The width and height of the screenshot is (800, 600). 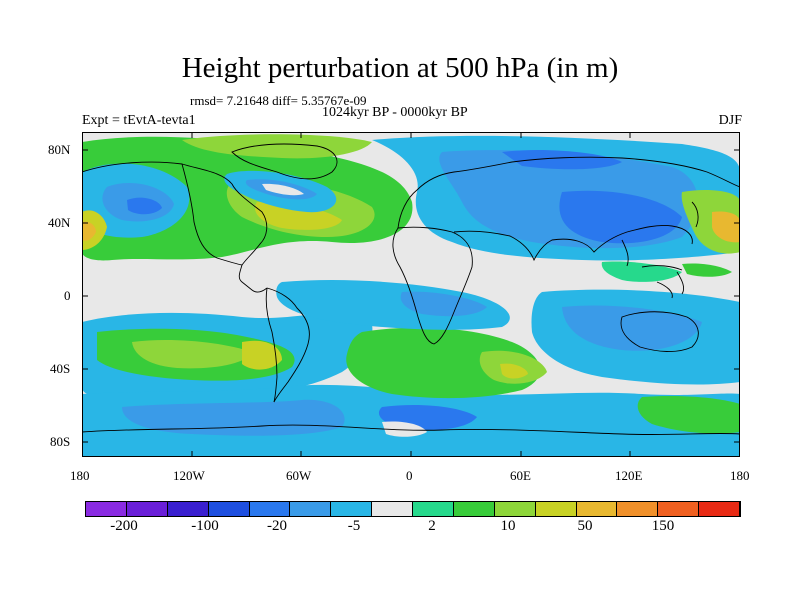 I want to click on colorbar-label: -20, so click(x=277, y=526).